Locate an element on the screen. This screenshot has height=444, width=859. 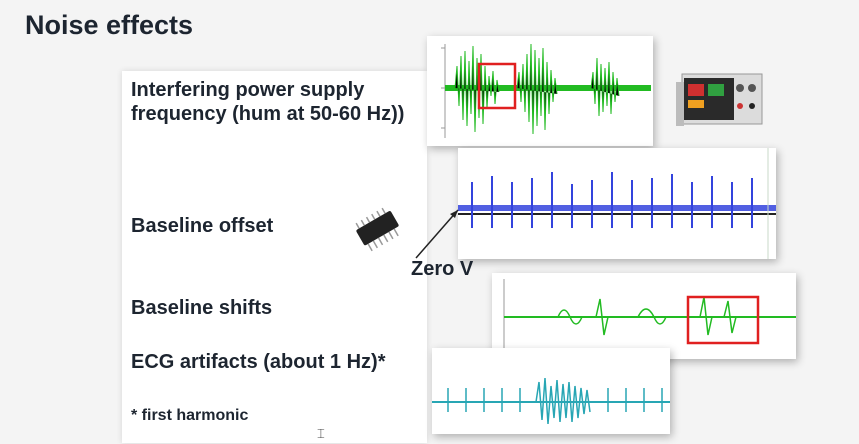
signal-shift-graphic is located at coordinates (649, 316).